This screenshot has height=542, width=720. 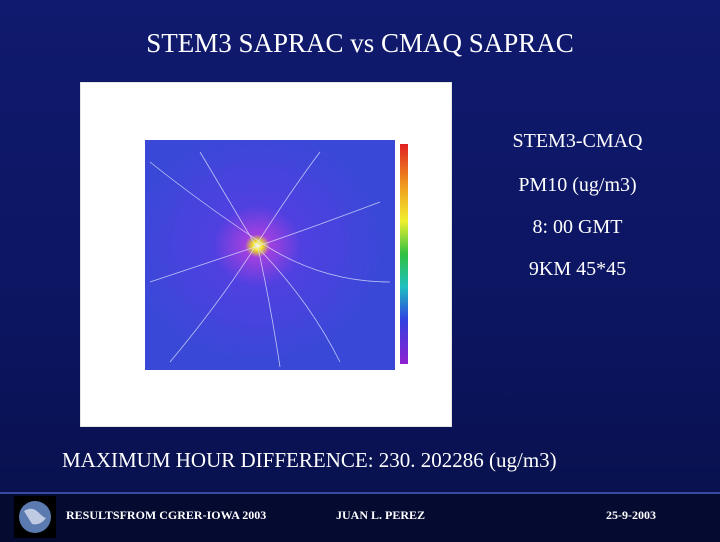 What do you see at coordinates (360, 43) in the screenshot?
I see `slide-title: STEM3 SAPRAC vs CMAQ SAPRAC` at bounding box center [360, 43].